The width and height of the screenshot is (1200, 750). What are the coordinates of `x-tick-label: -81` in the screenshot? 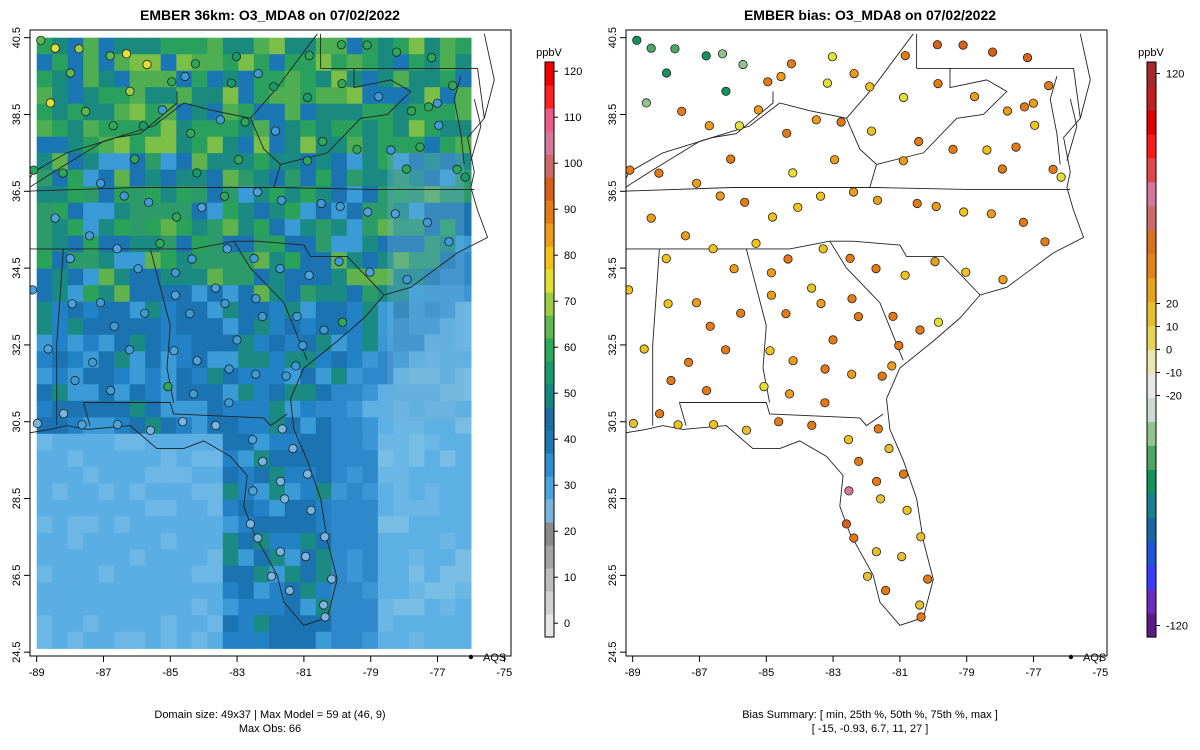 It's located at (304, 673).